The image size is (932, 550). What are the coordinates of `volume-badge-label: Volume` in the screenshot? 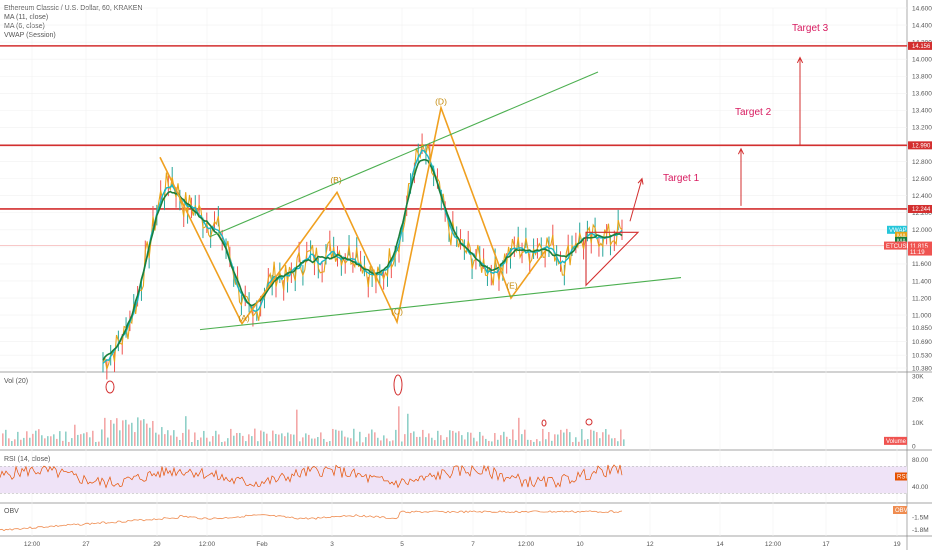 It's located at (896, 442).